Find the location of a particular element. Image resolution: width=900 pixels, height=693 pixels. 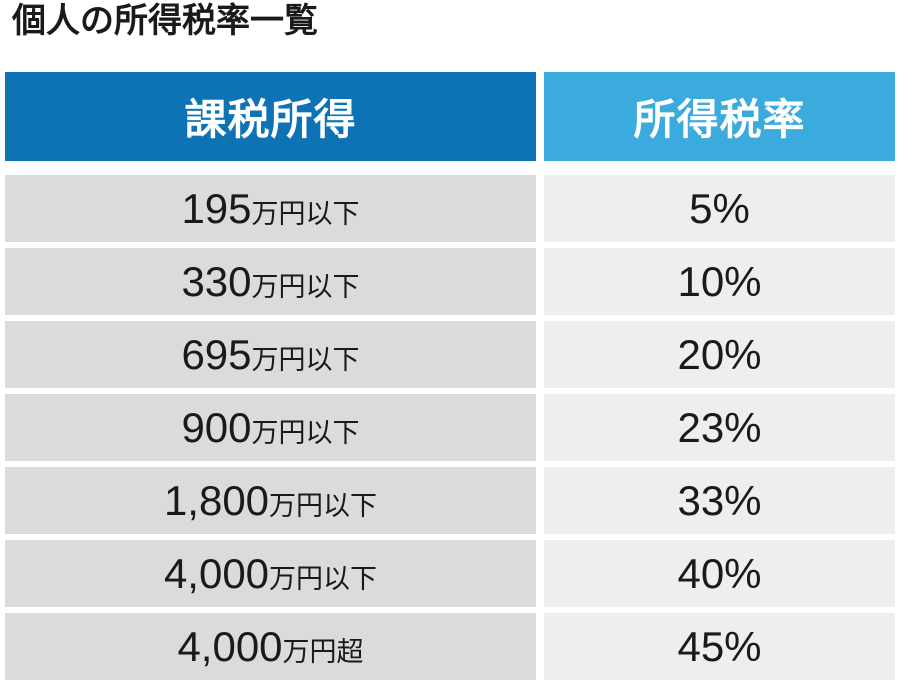

income-text: 4,000万円超 is located at coordinates (270, 647).